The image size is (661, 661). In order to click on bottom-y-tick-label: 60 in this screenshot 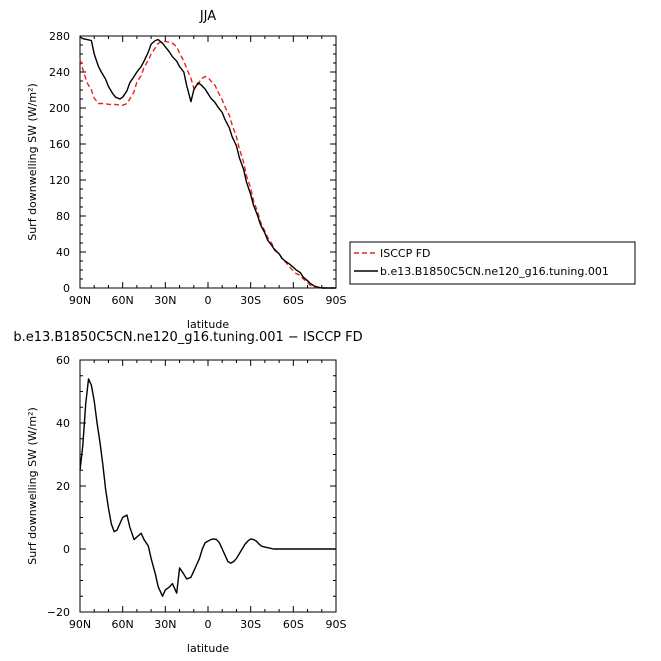, I will do `click(63, 360)`.